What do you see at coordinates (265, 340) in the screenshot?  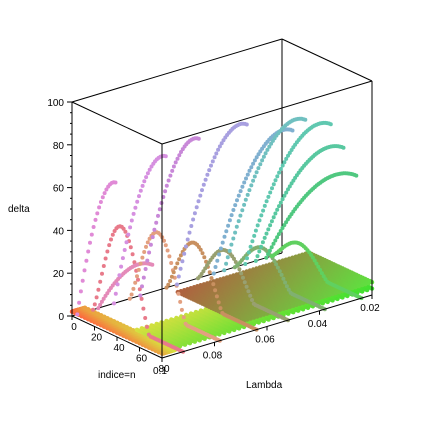 I see `y-tick-label: 0.06` at bounding box center [265, 340].